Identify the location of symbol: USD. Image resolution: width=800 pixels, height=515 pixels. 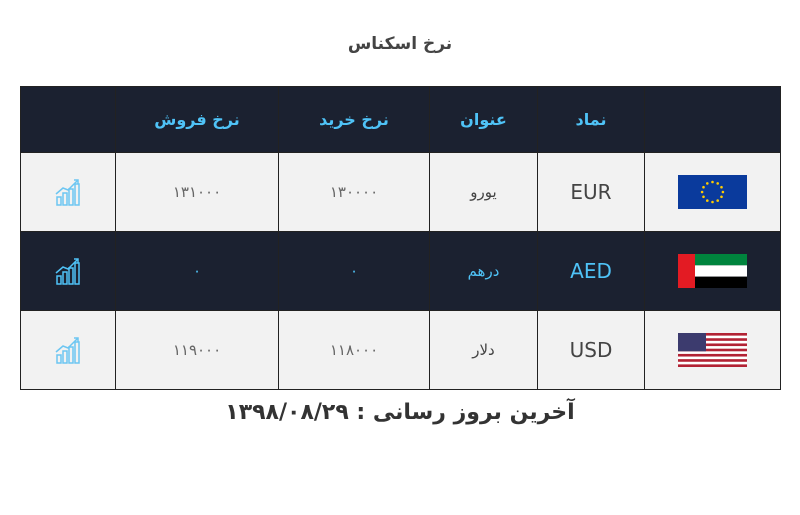
(591, 350).